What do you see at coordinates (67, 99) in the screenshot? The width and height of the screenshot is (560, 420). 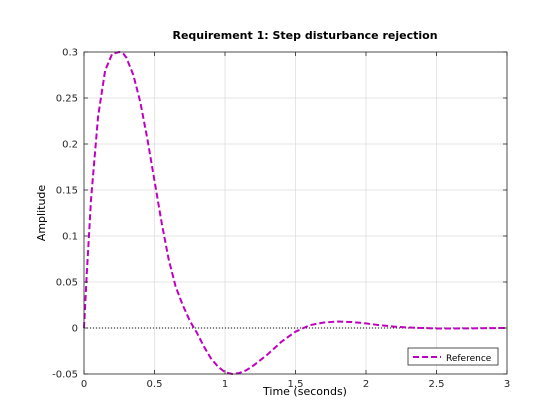 I see `y-tick-label: 0.25` at bounding box center [67, 99].